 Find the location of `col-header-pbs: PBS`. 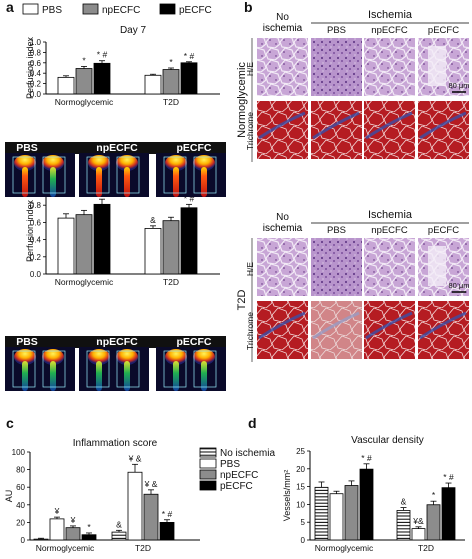

col-header-pbs: PBS is located at coordinates (336, 30).